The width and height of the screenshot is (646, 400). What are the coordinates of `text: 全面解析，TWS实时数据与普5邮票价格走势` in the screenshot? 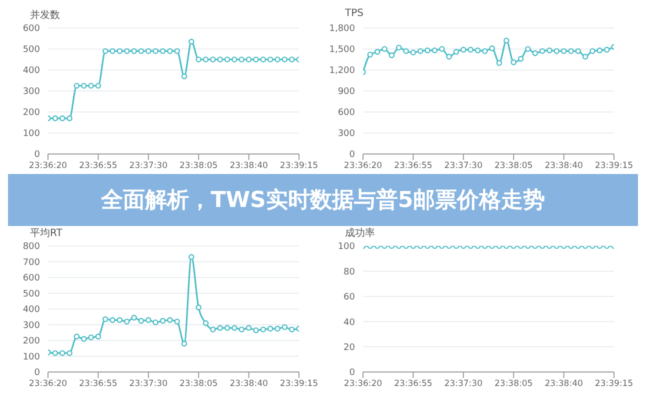 It's located at (323, 200).